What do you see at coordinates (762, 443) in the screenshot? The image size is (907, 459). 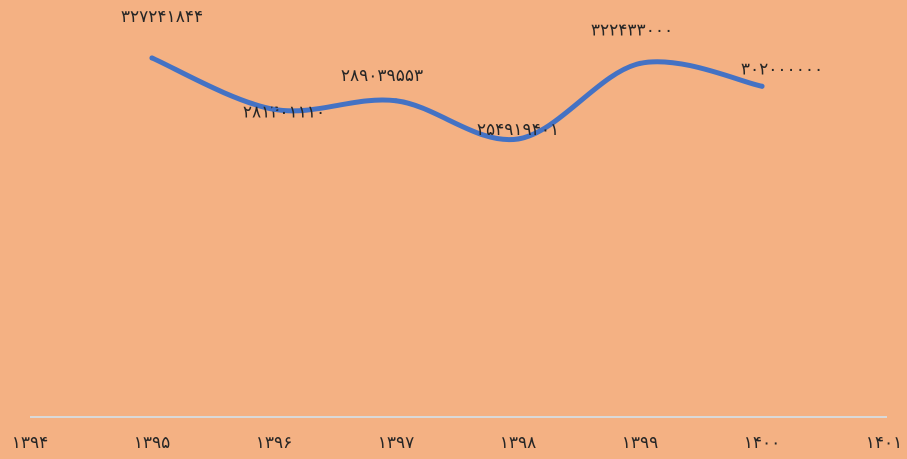 I see `x-tick-label: ۱۴۰۰` at bounding box center [762, 443].